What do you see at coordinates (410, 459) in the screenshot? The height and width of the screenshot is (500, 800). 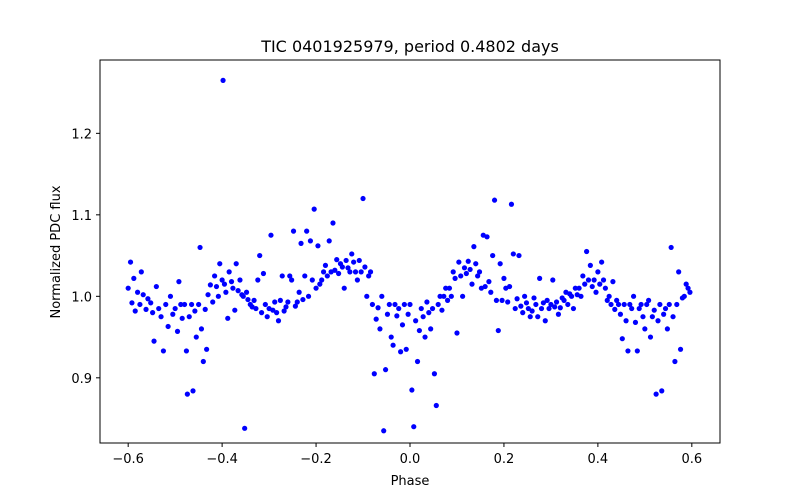 I see `x-tick-label: 0.0` at bounding box center [410, 459].